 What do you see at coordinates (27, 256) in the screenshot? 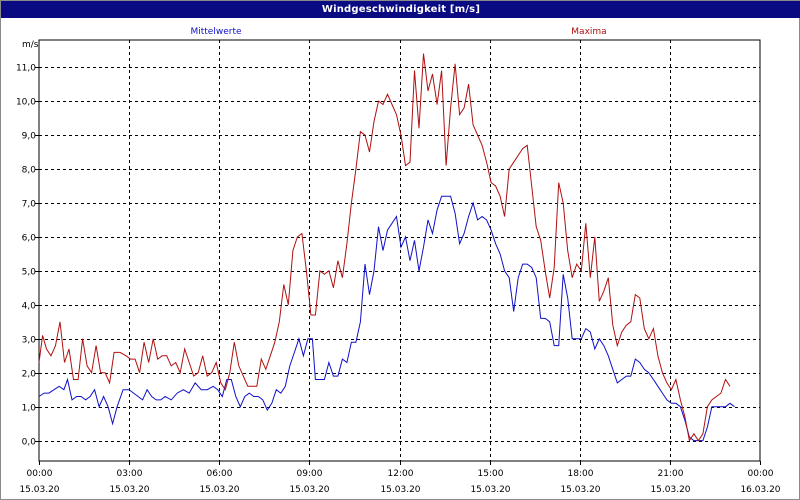
I see `y-axis-ticks: 0,0 1,0 2,0 3,0 4,0 5,0 6,0 7,0 8,0 9,0 10,0 11,0` at bounding box center [27, 256].